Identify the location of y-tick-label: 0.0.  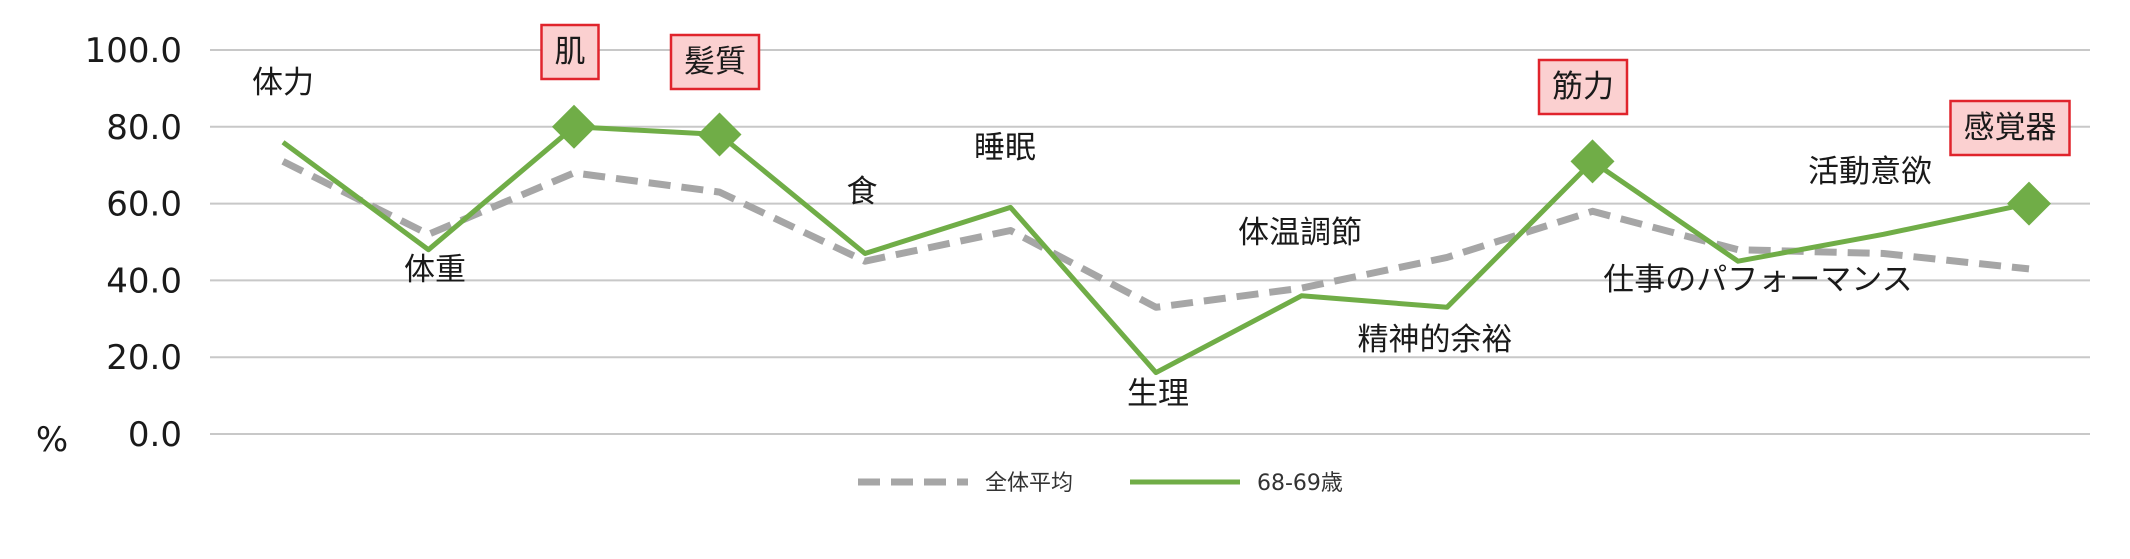
(155, 435).